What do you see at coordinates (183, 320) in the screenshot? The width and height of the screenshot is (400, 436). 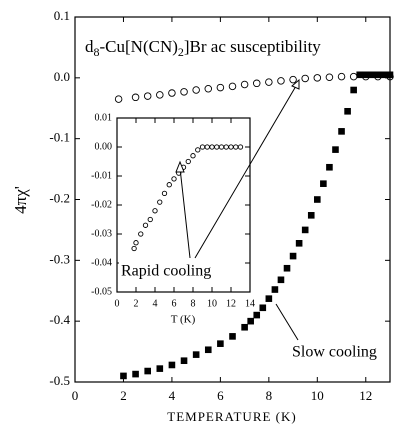 I see `inset-x-axis-label: T (K)` at bounding box center [183, 320].